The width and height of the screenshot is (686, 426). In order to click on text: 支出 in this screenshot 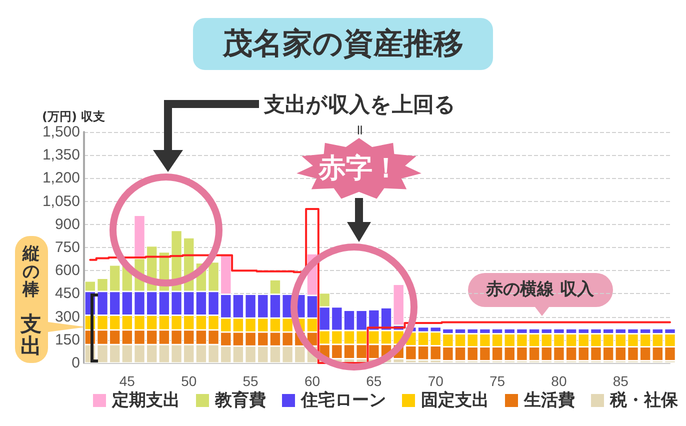, I will do `click(31, 335)`.